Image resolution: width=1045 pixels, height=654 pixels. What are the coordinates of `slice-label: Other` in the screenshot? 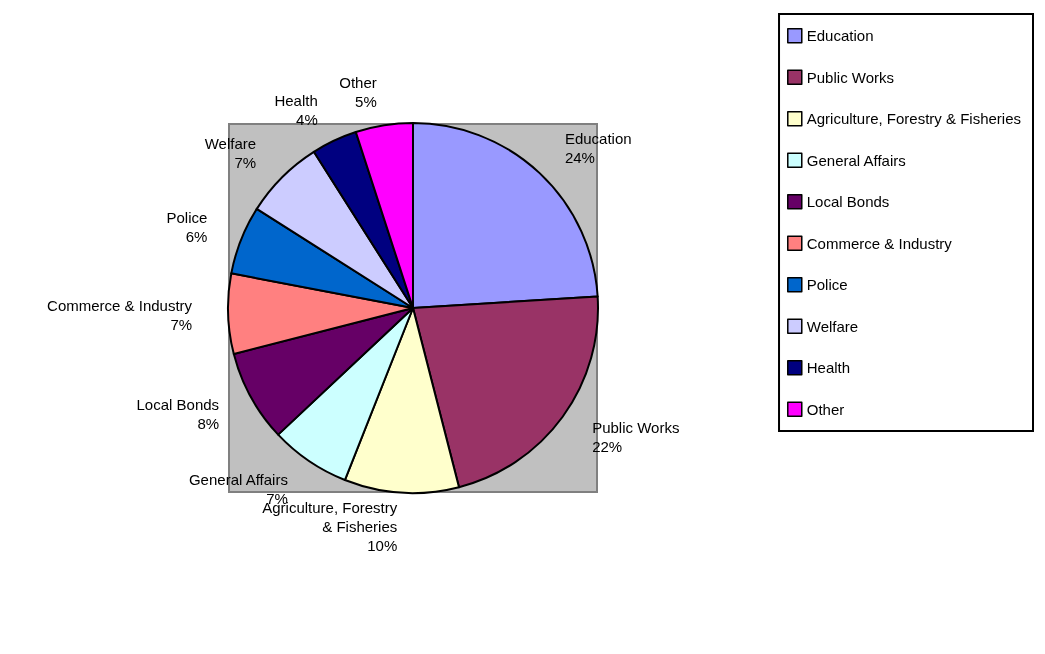 It's located at (358, 82).